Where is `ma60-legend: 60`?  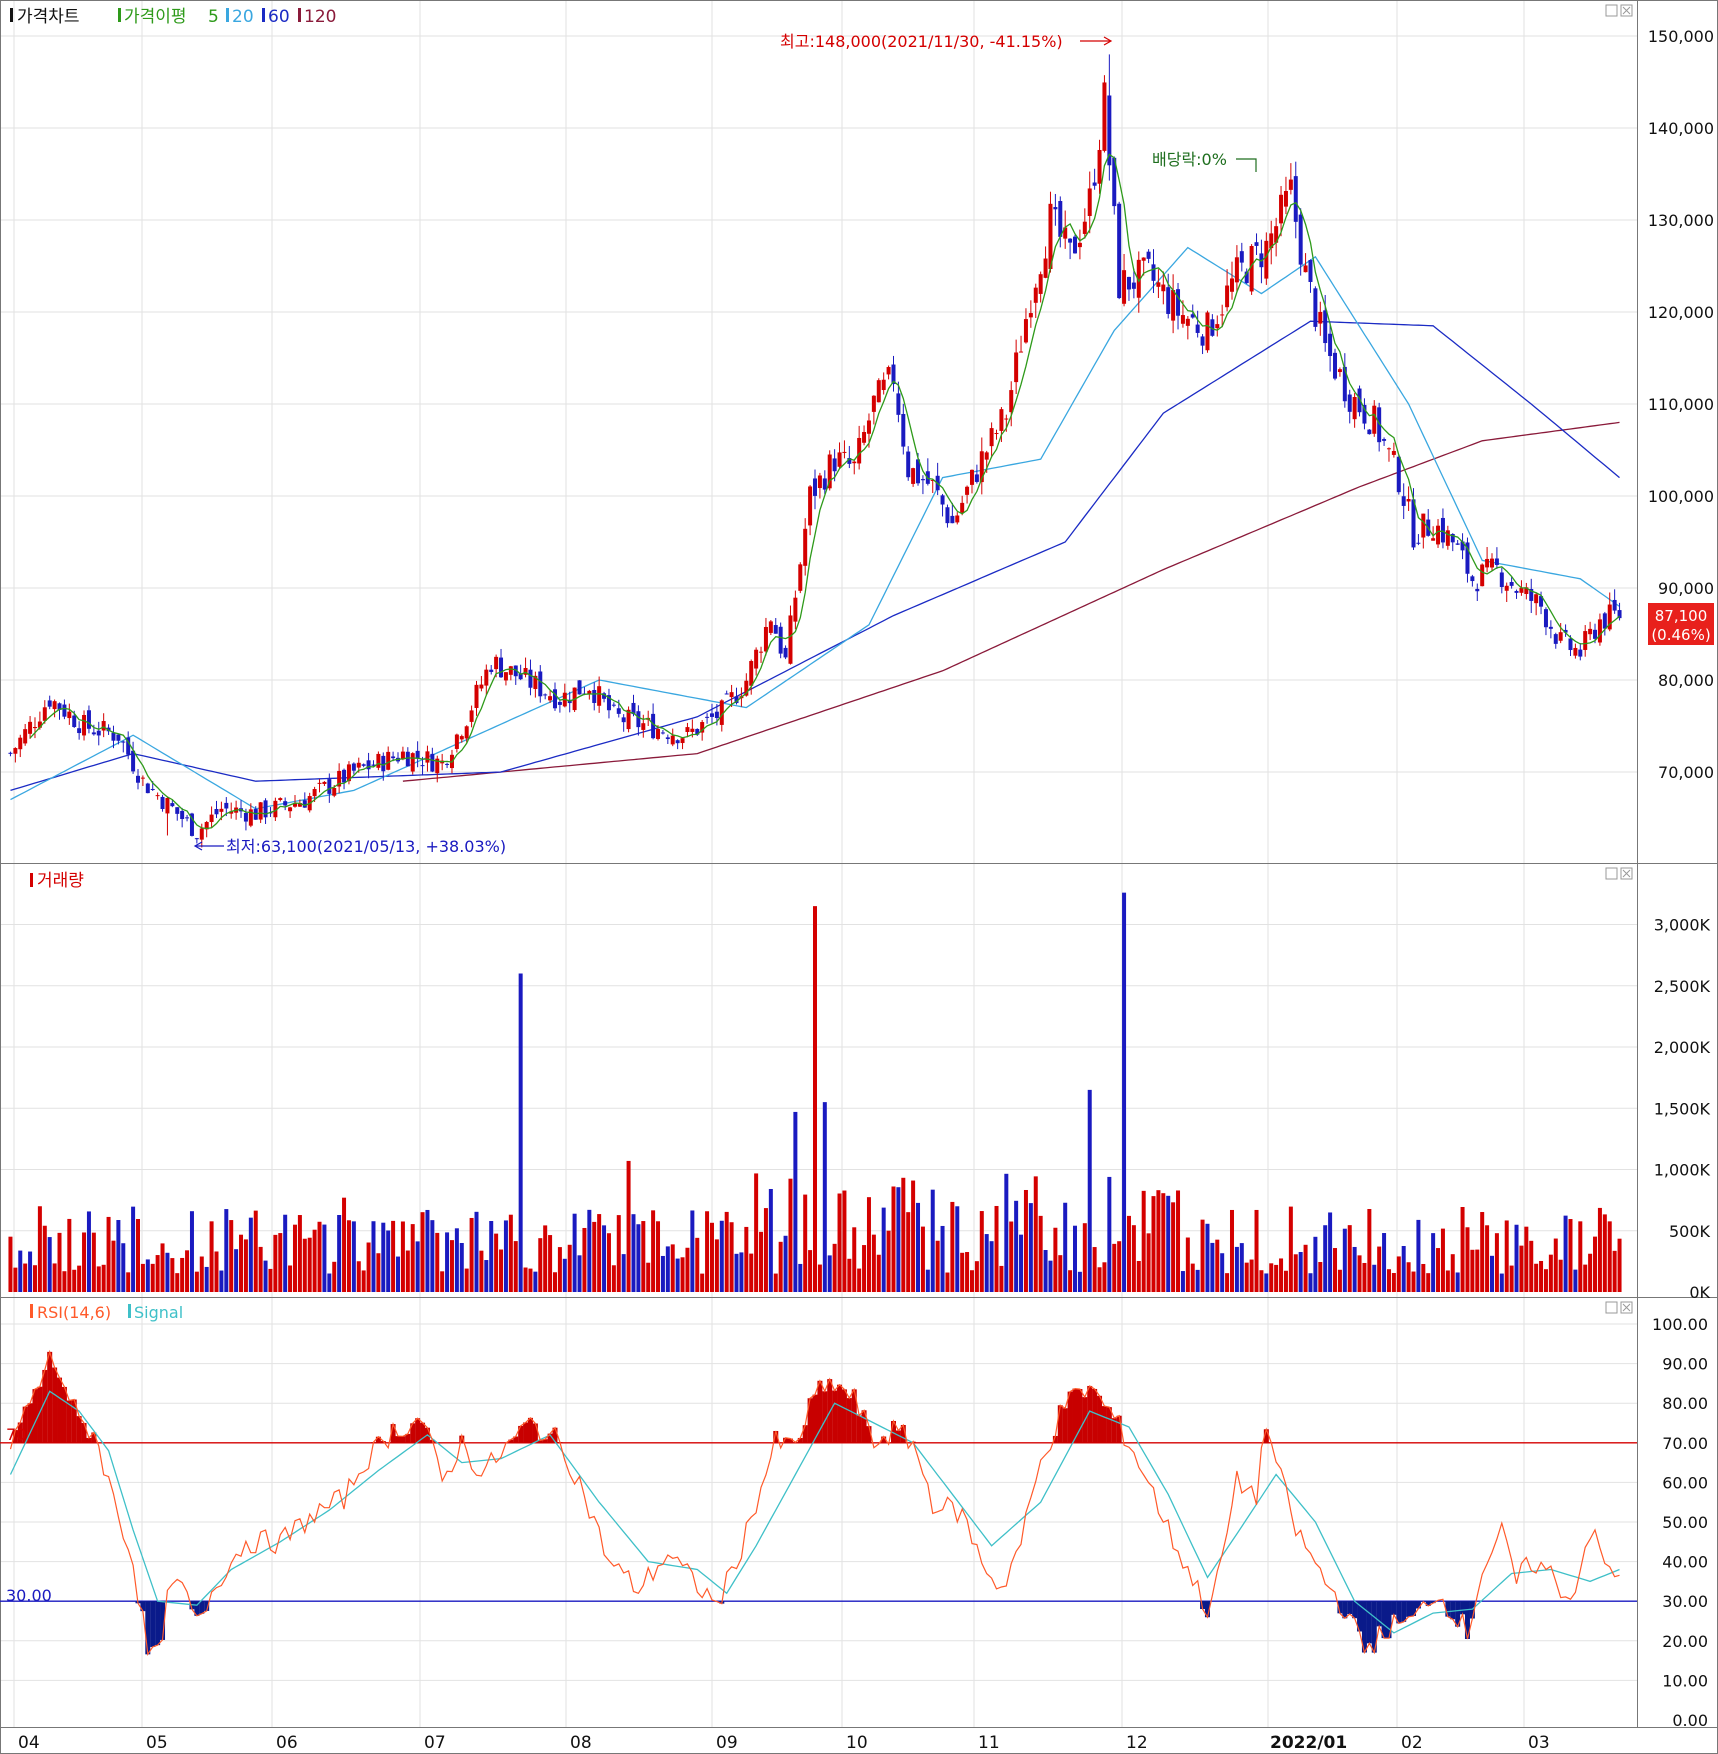 ma60-legend: 60 is located at coordinates (279, 17).